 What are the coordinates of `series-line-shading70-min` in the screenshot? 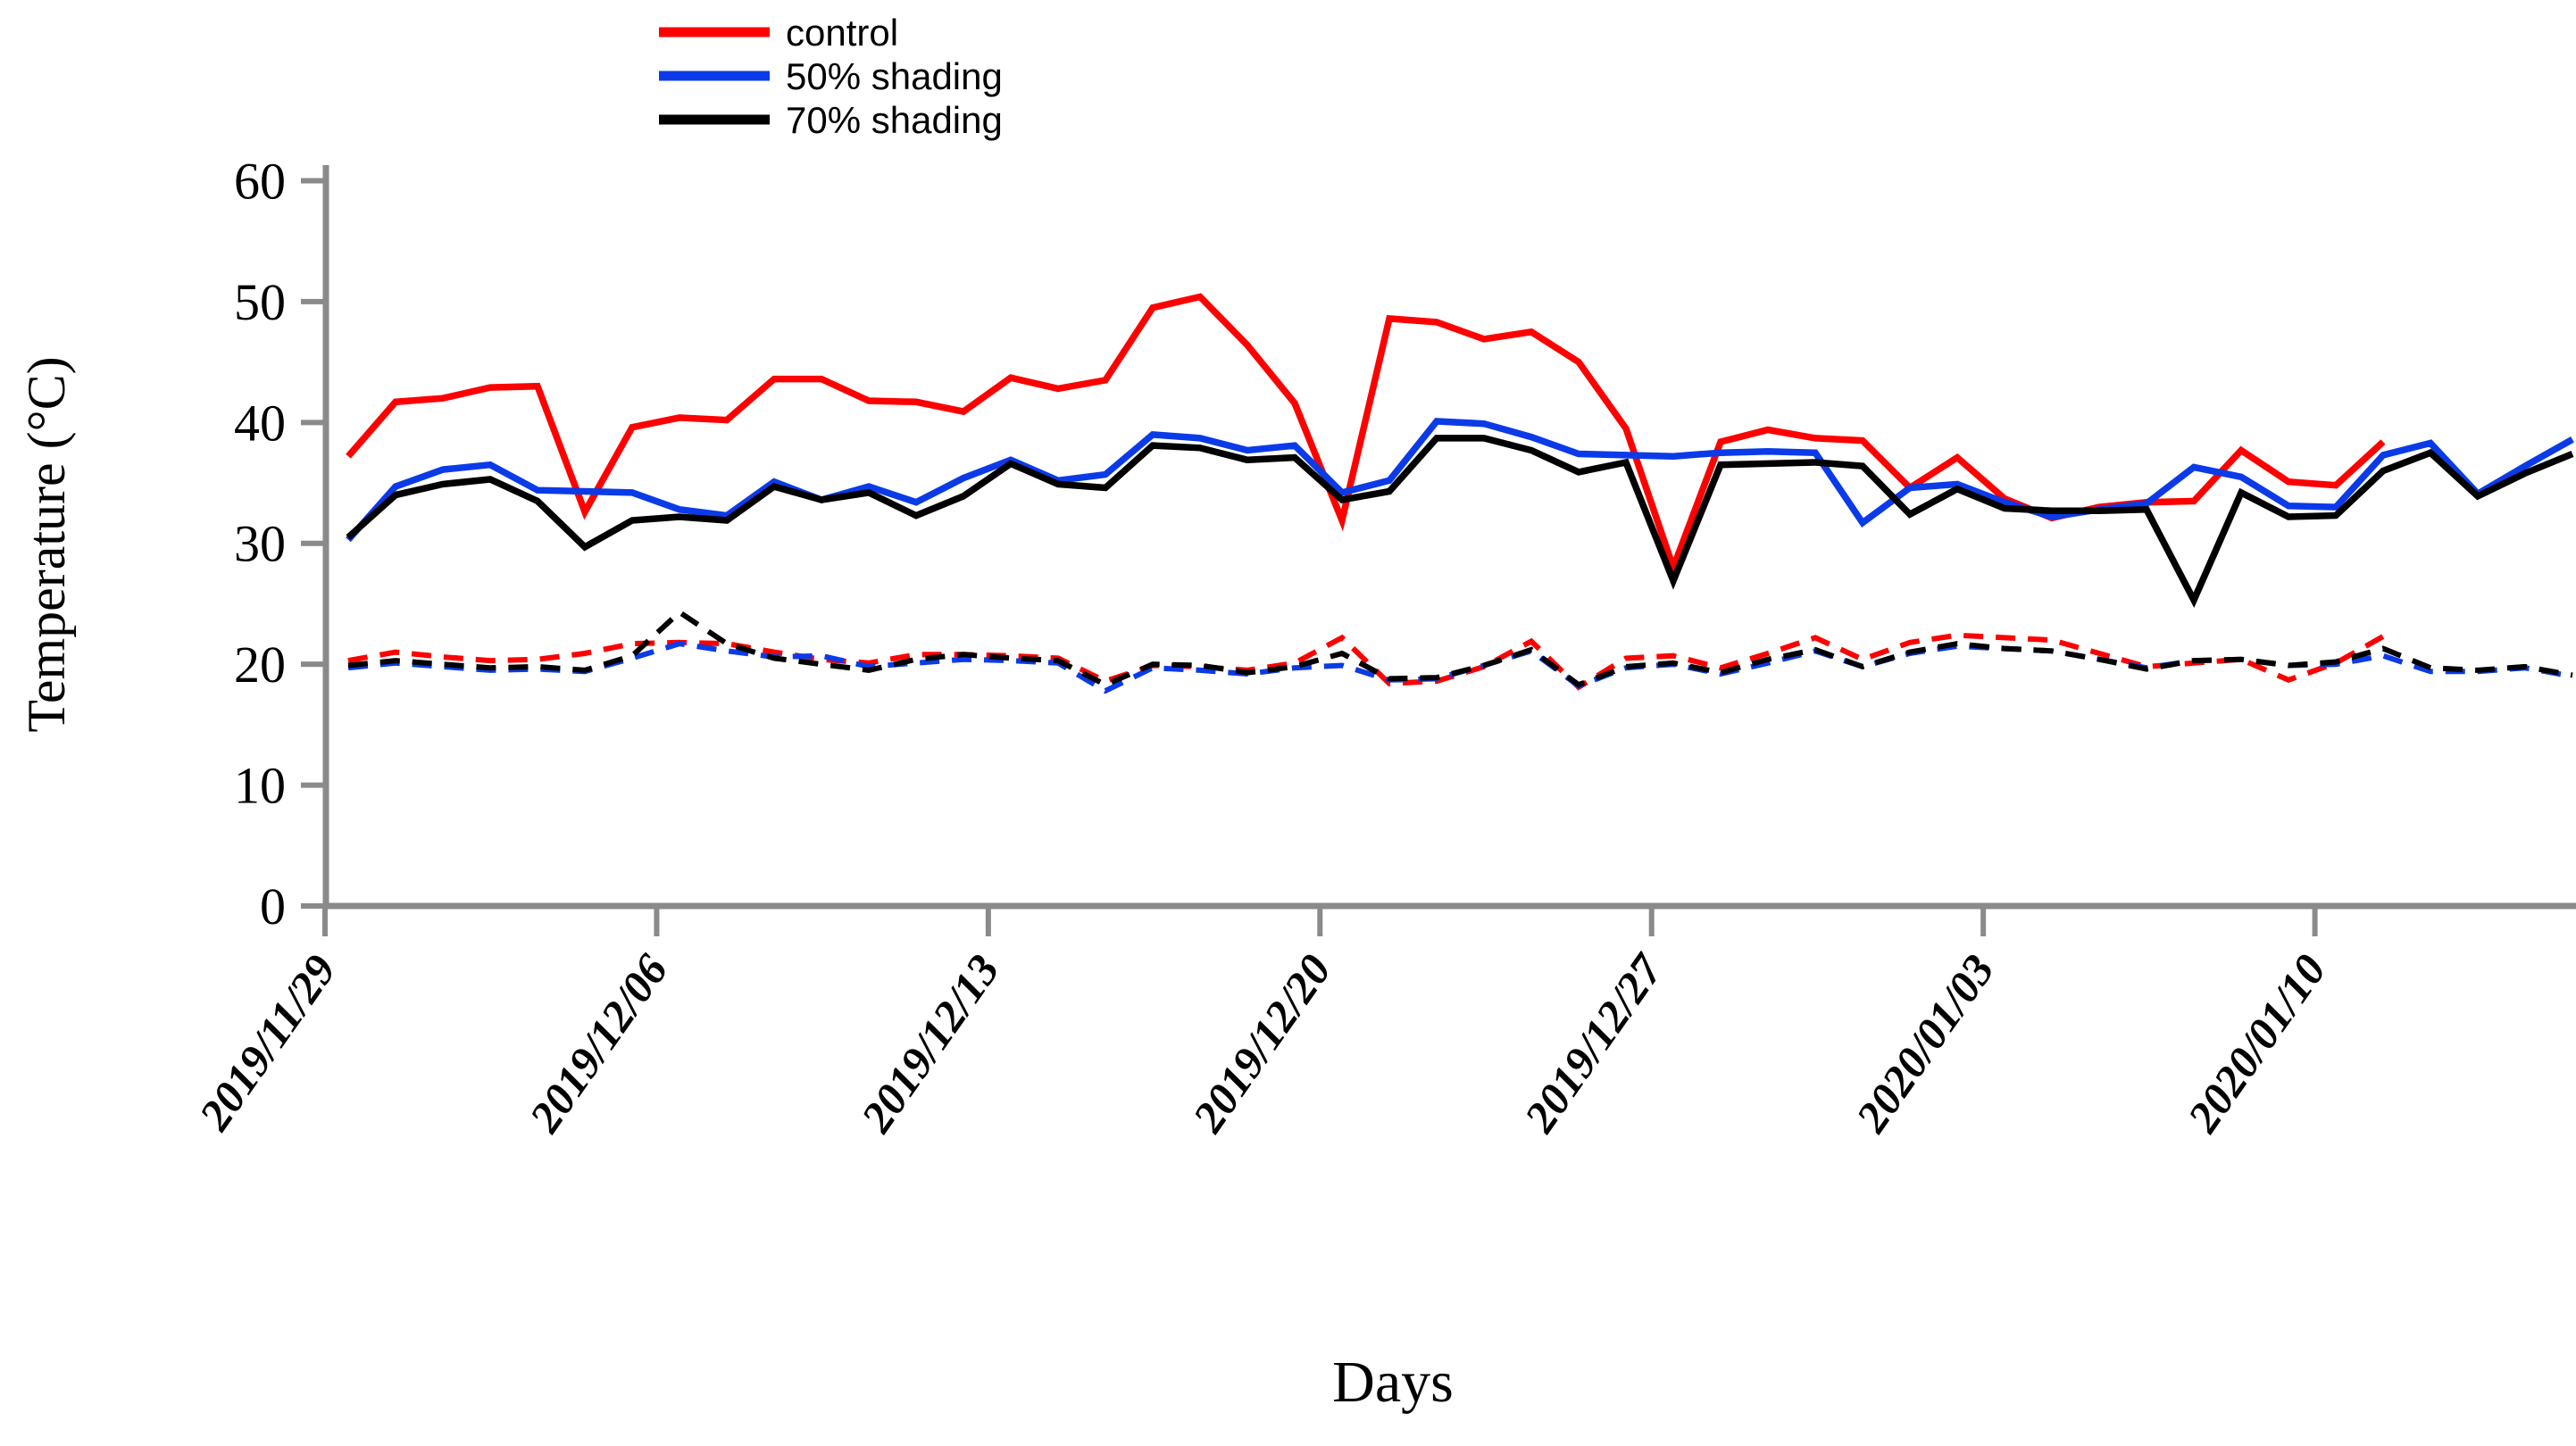 It's located at (1460, 649).